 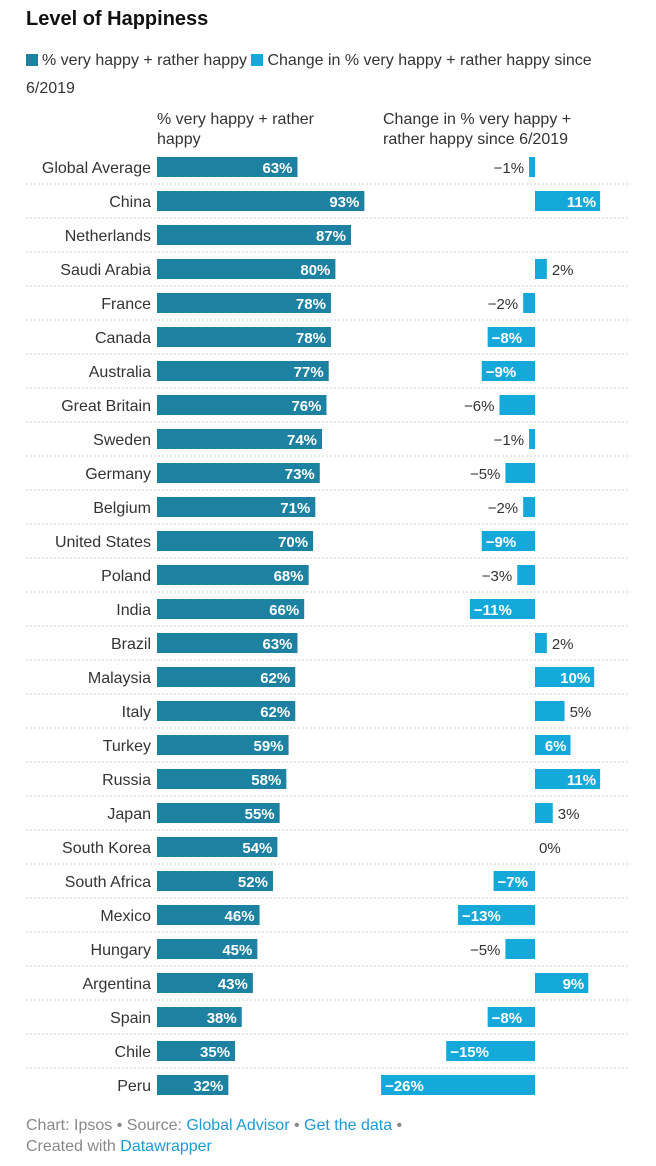 What do you see at coordinates (300, 474) in the screenshot?
I see `value-label-share-germany: 73%` at bounding box center [300, 474].